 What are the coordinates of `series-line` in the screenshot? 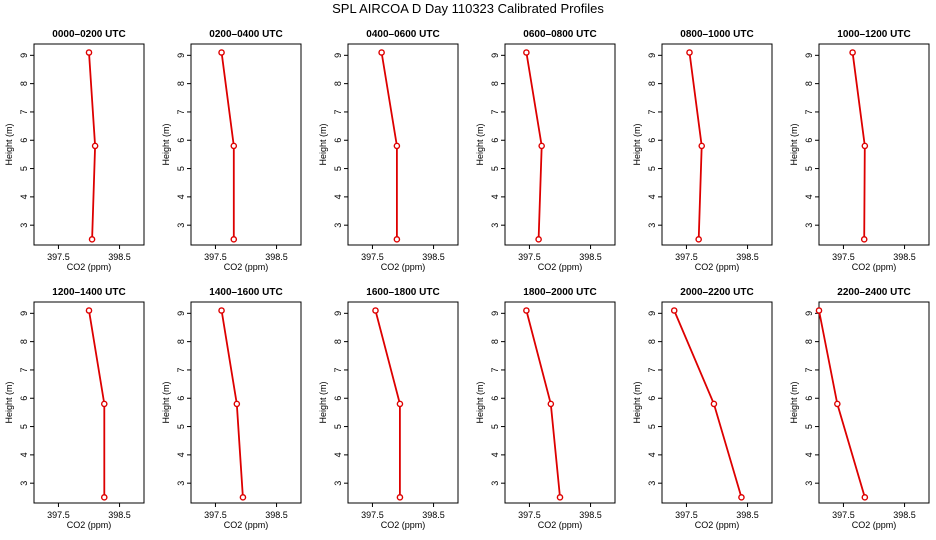 It's located at (543, 404).